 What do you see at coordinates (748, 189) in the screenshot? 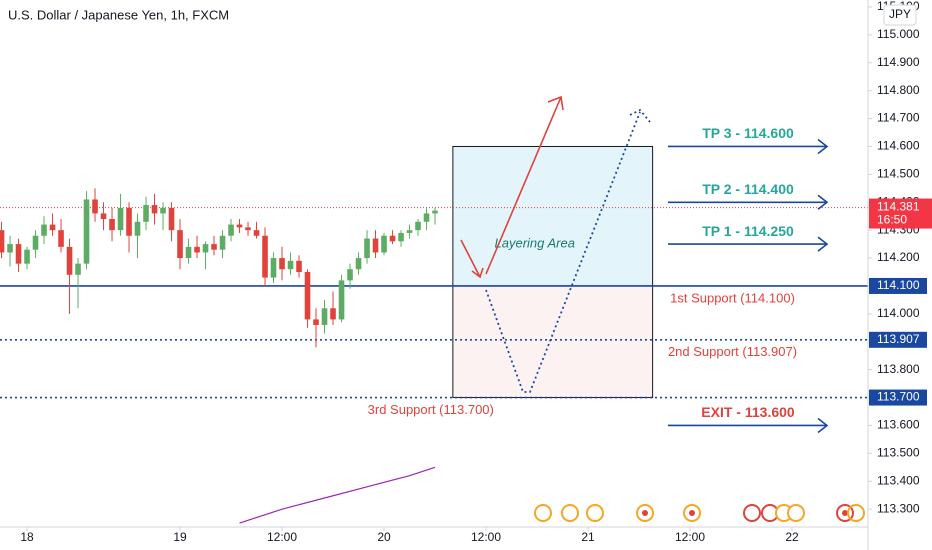
I see `target-label: TP 2 - 114.400` at bounding box center [748, 189].